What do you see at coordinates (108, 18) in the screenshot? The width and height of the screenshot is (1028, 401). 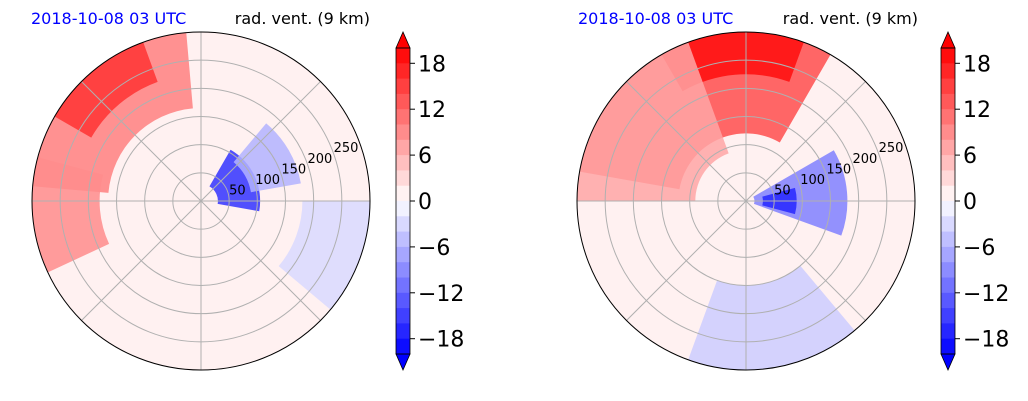 I see `date-label-left: 2018-10-08 03 UTC` at bounding box center [108, 18].